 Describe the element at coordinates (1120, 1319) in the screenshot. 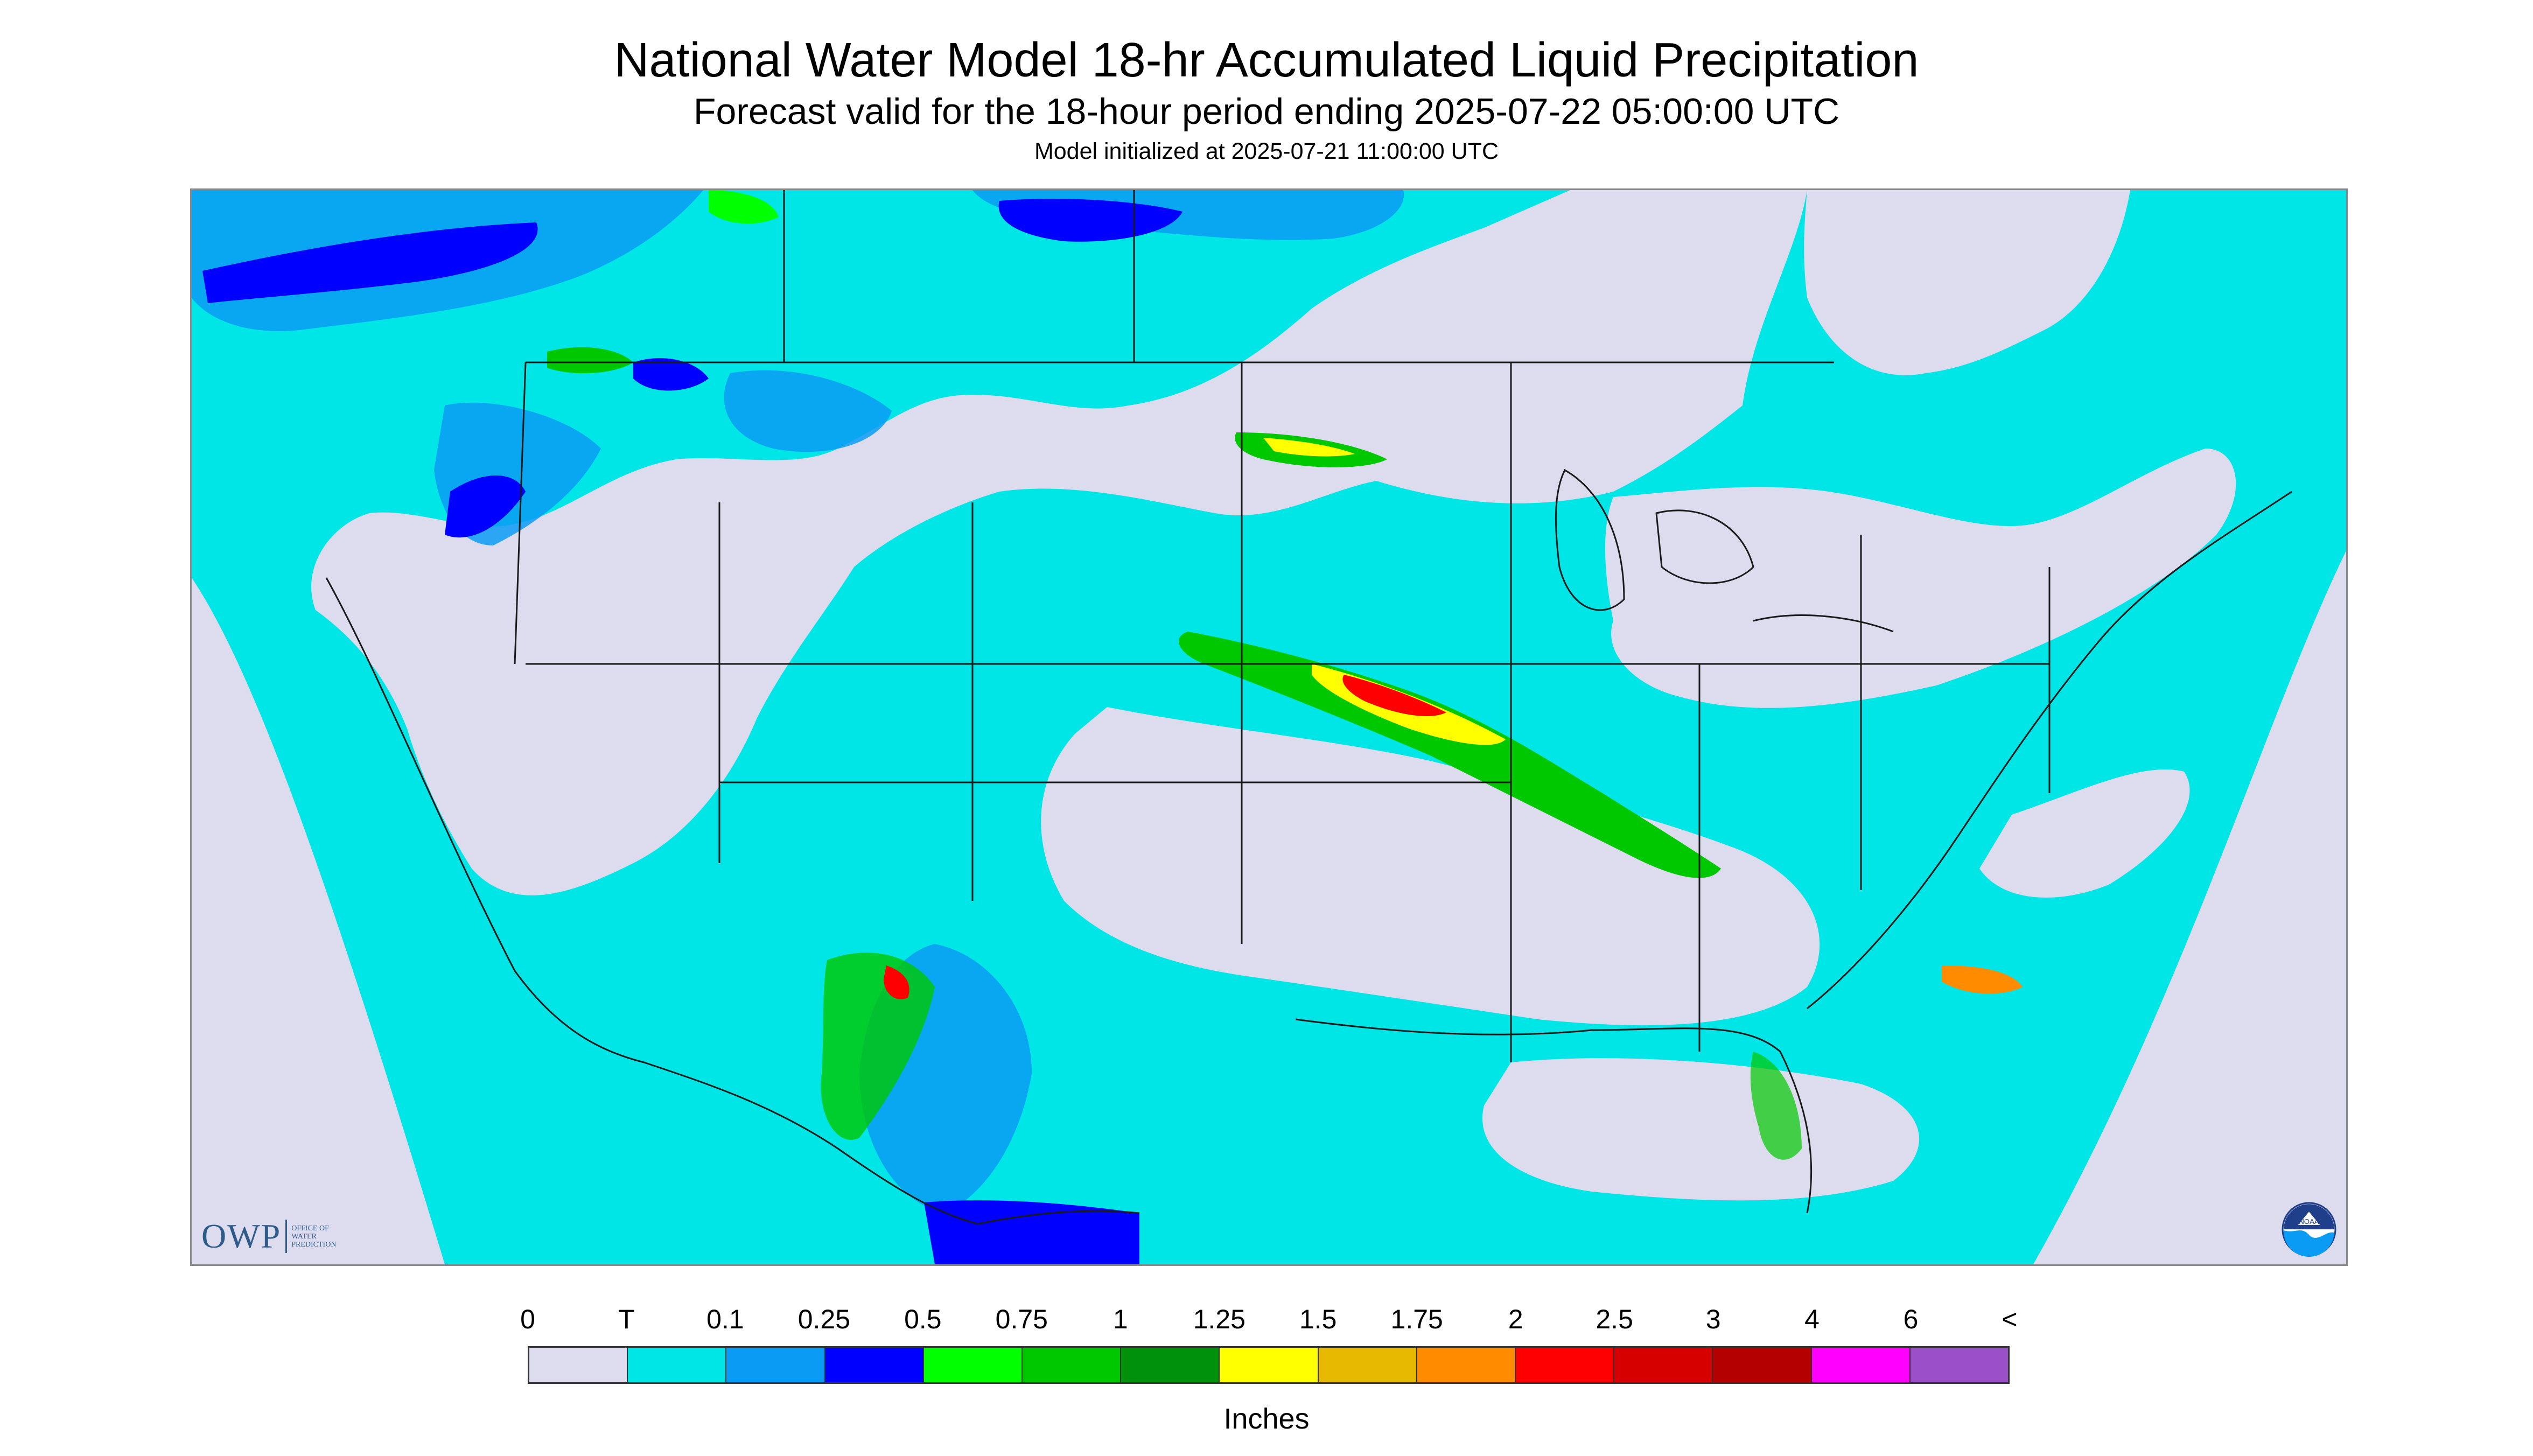

I see `legend-tick-label: 1` at that location.